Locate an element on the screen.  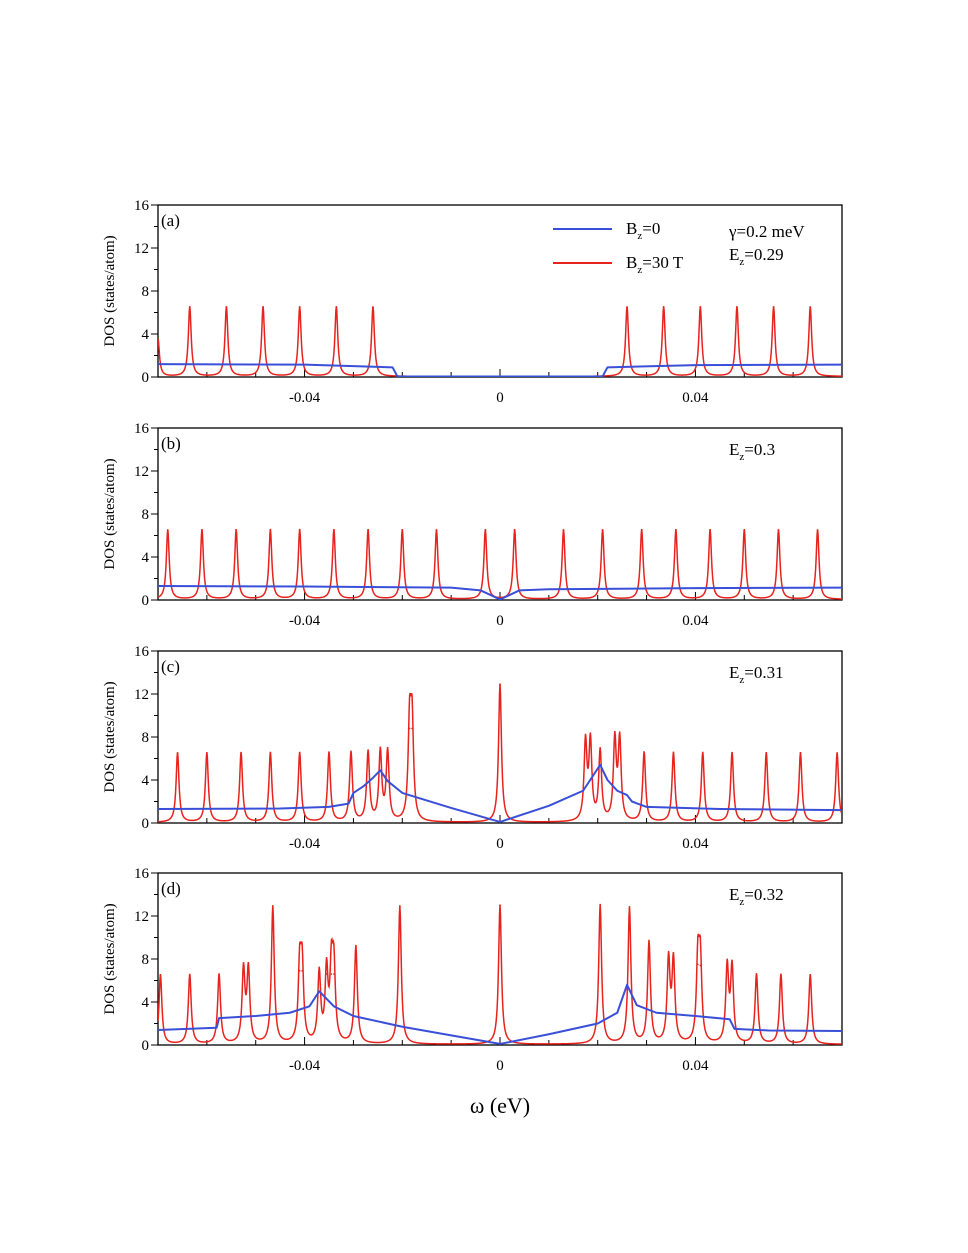
panel-tag: (b) is located at coordinates (171, 443).